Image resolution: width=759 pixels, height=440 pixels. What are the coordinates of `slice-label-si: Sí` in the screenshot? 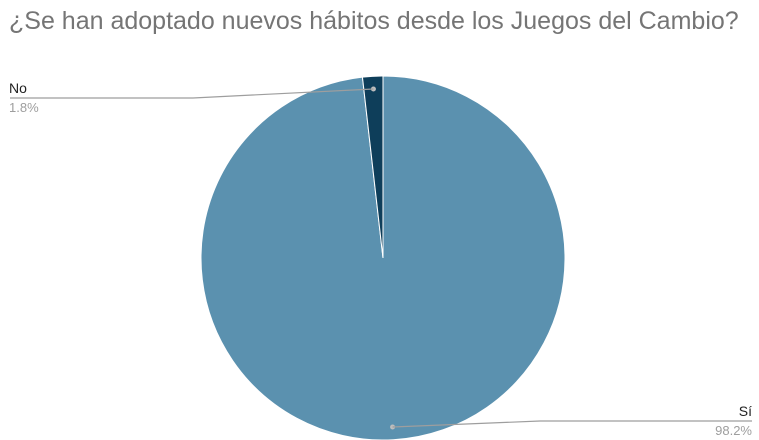 It's located at (745, 411).